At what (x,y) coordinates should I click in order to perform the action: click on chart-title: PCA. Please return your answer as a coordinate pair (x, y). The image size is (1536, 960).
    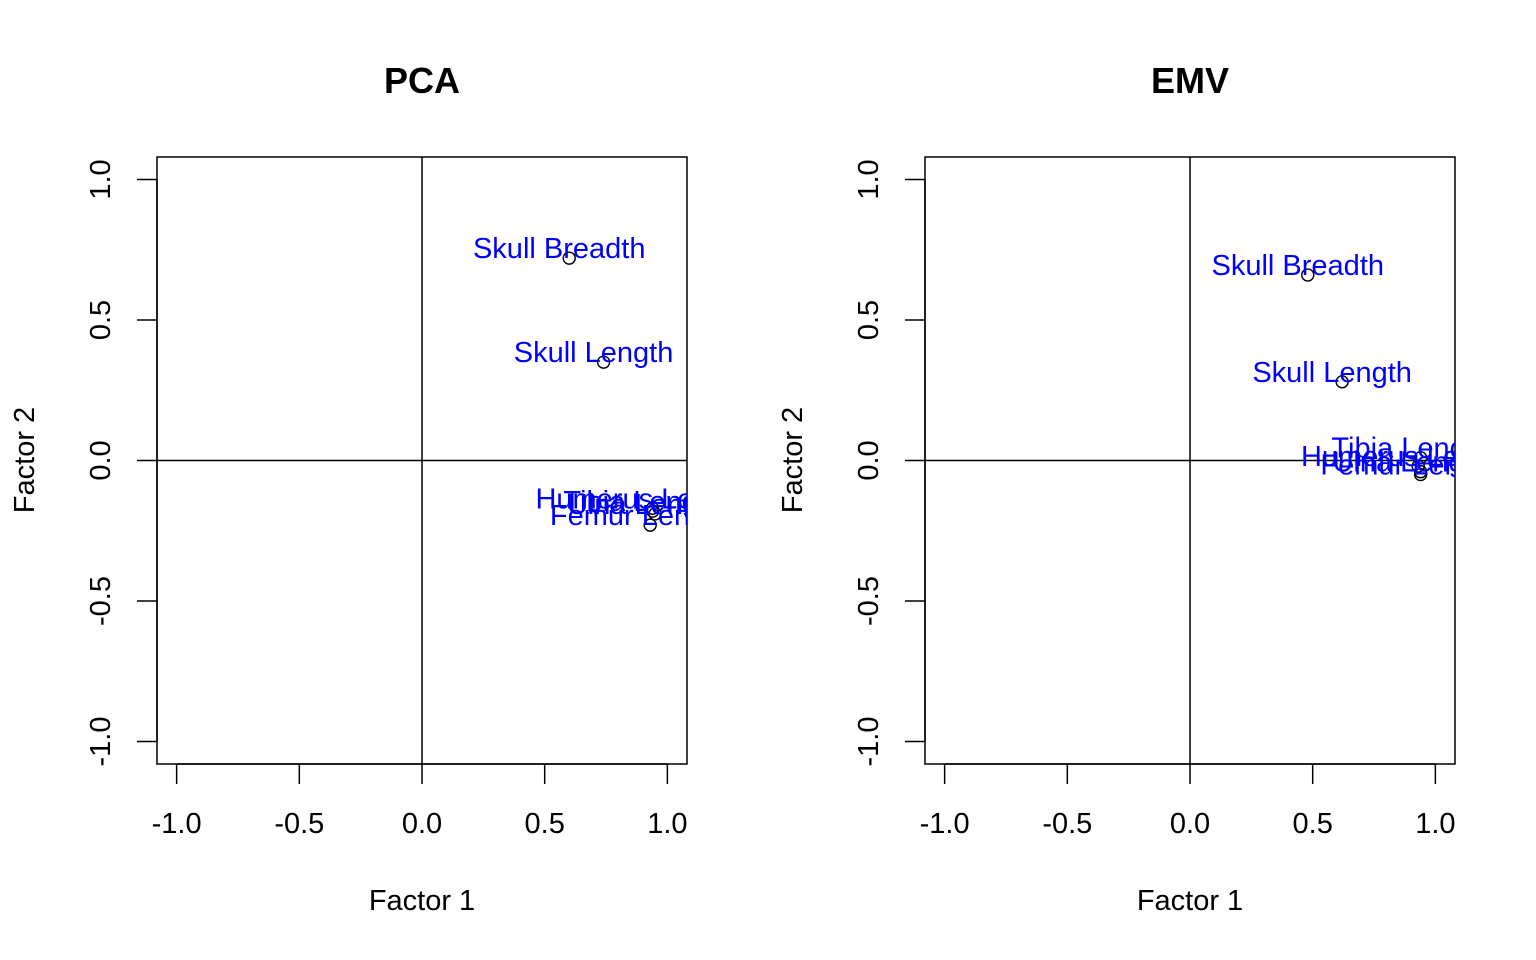
    Looking at the image, I should click on (422, 80).